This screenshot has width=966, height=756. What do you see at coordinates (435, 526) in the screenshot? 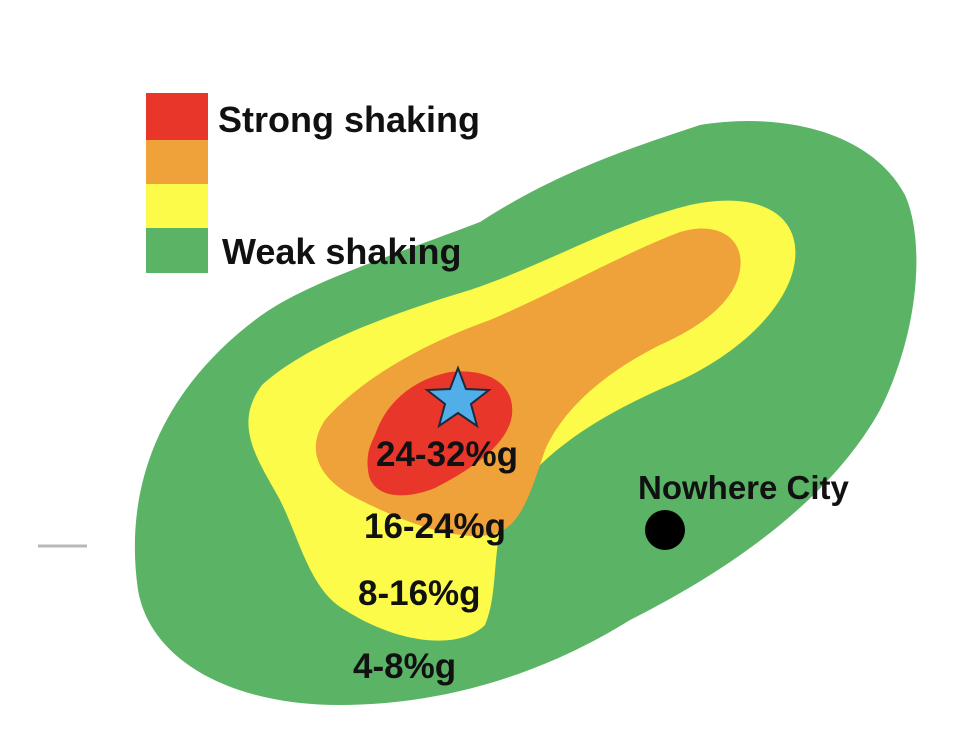
I see `zone-label-orange: 16-24%g` at bounding box center [435, 526].